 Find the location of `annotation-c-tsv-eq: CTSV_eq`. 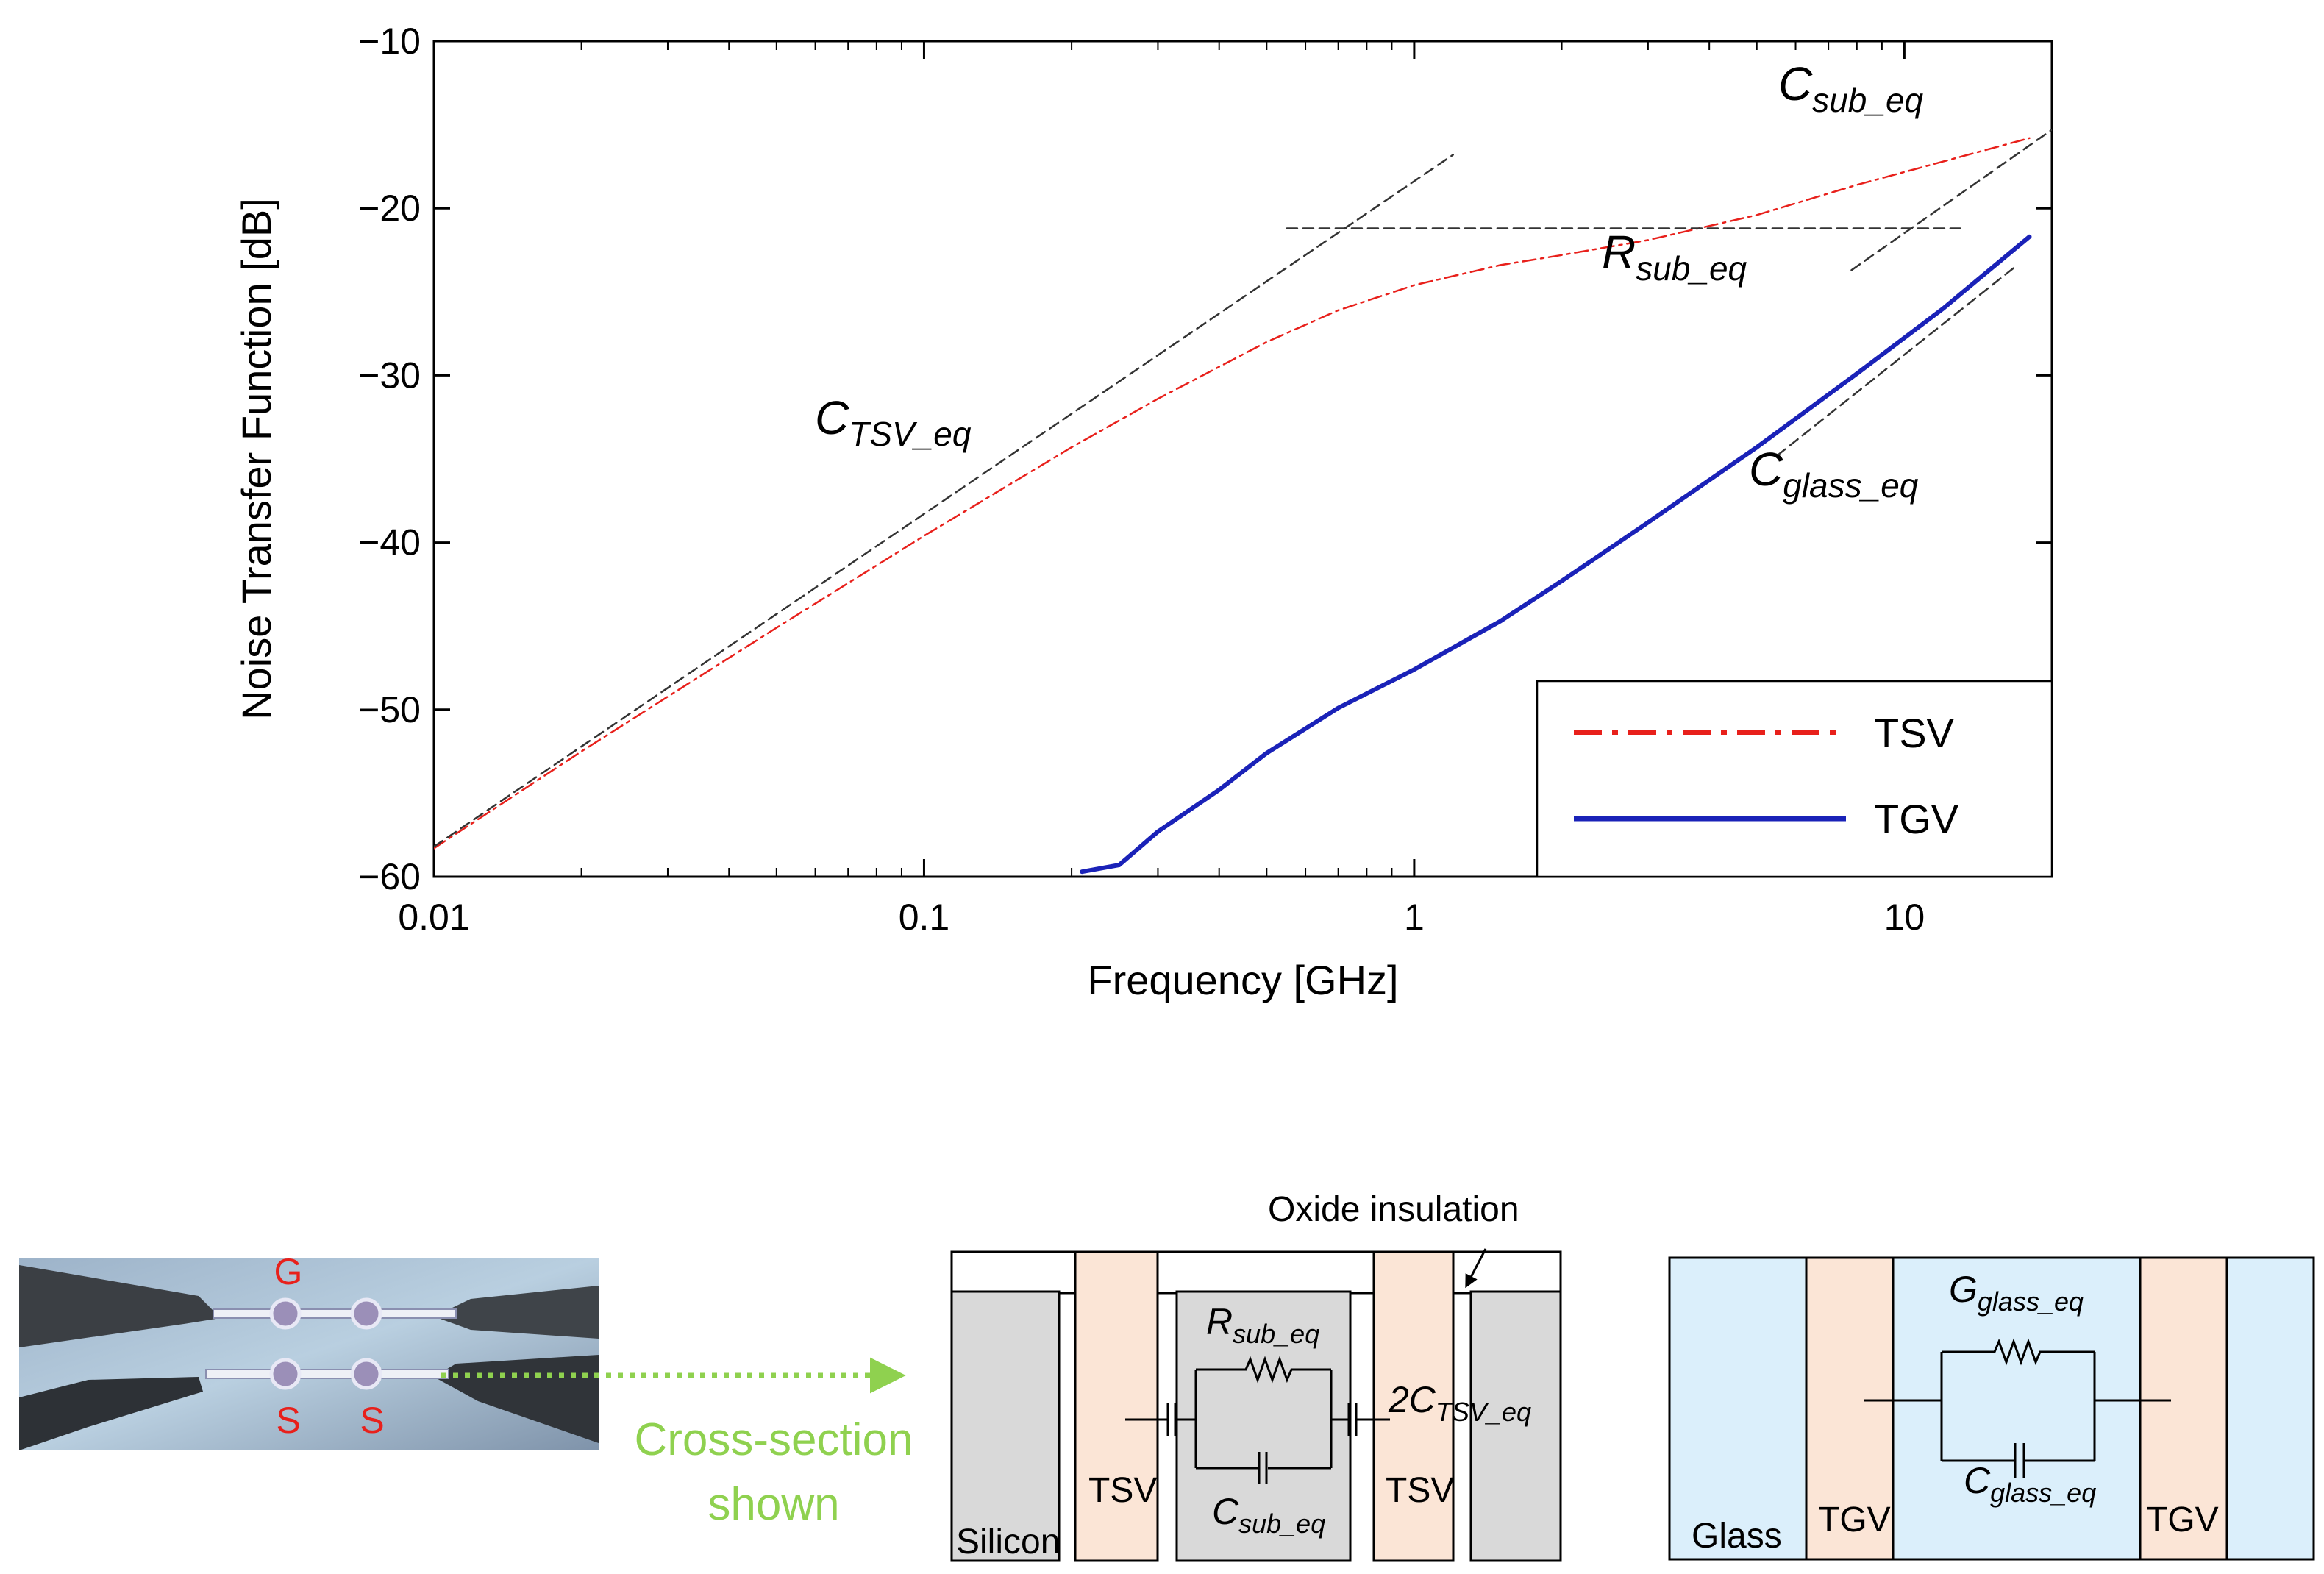

annotation-c-tsv-eq: CTSV_eq is located at coordinates (893, 422).